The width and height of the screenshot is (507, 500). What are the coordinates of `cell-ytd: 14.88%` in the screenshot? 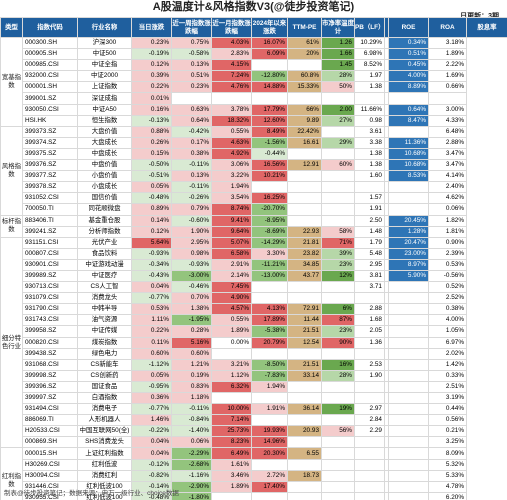 It's located at (269, 87).